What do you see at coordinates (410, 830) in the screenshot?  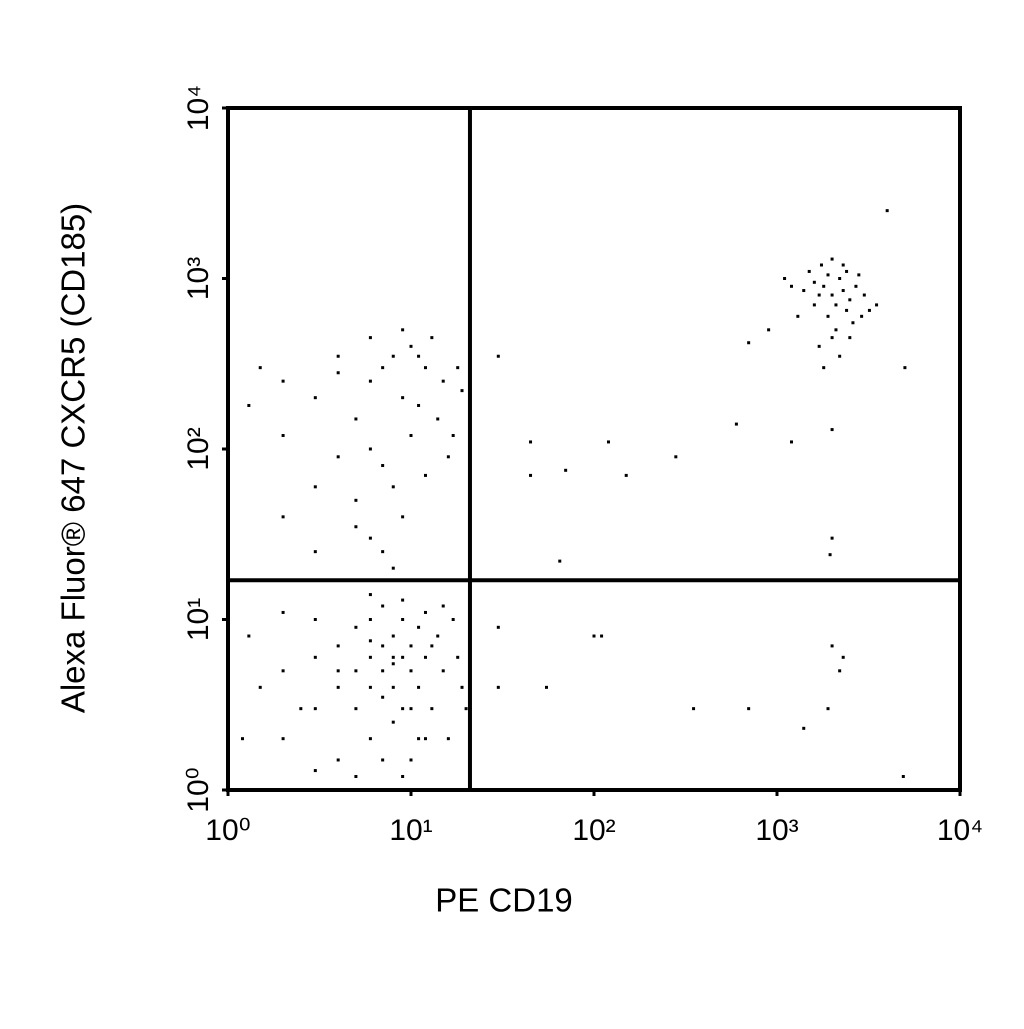 I see `x-tick-label: 10¹` at bounding box center [410, 830].